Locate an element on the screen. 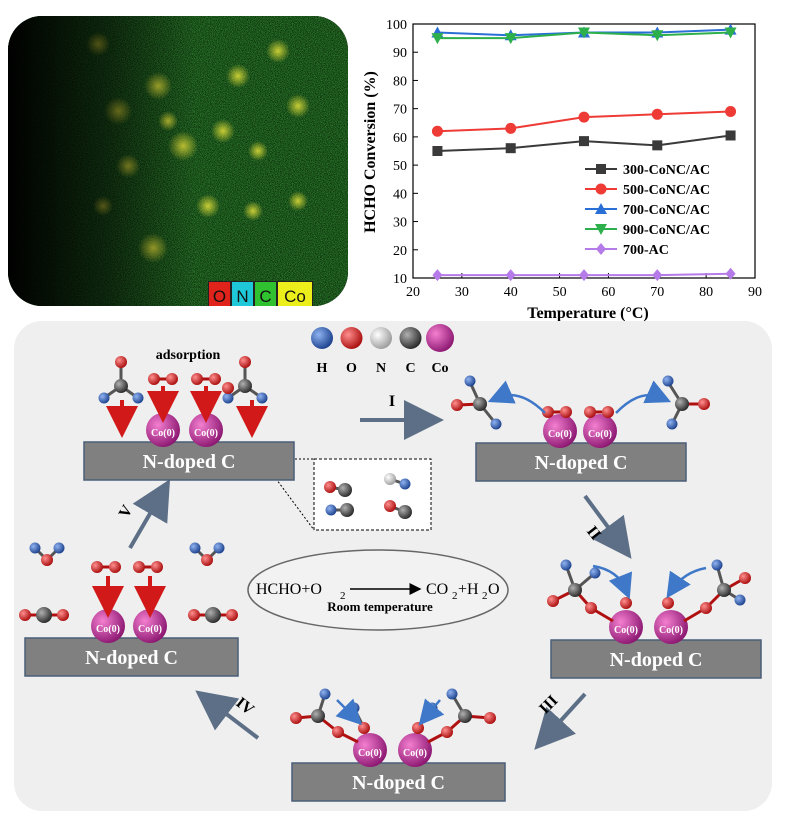  legend-label: 300-CoNC/AC is located at coordinates (666, 170).